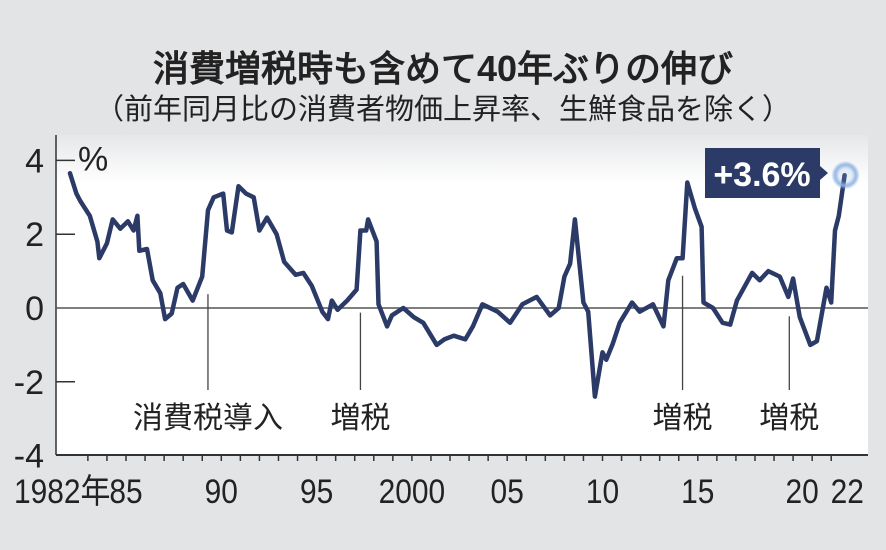  I want to click on y-tick-label: 4, so click(34, 161).